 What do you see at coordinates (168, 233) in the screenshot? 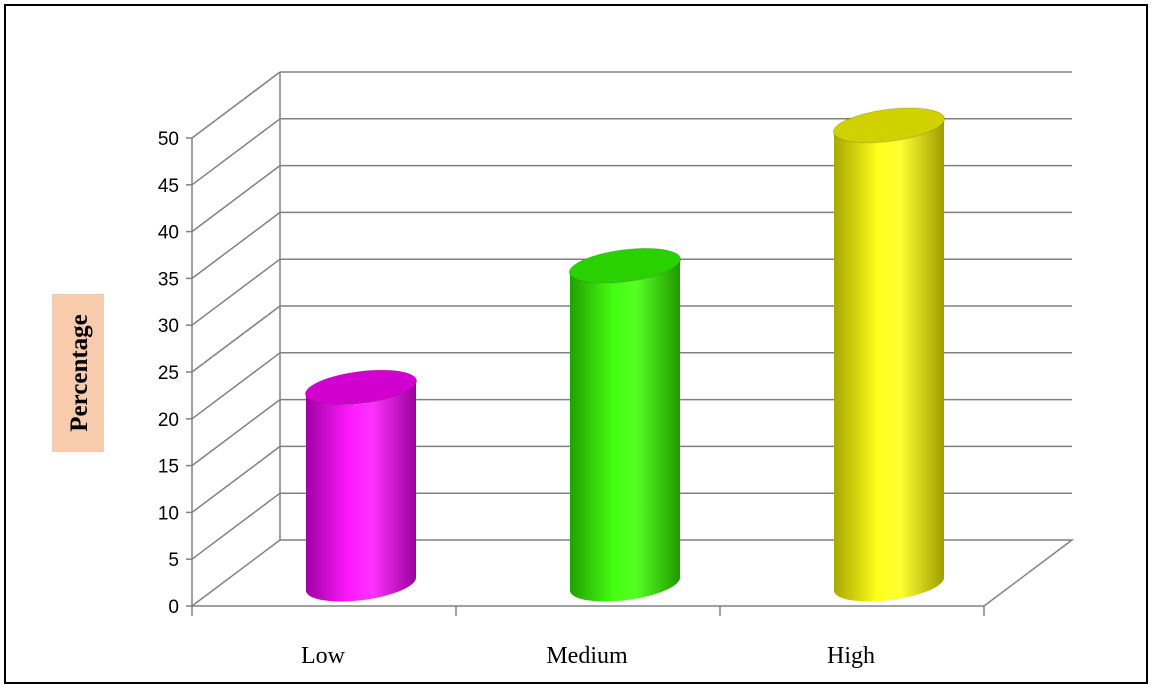
I see `y-tick-label: 40` at bounding box center [168, 233].